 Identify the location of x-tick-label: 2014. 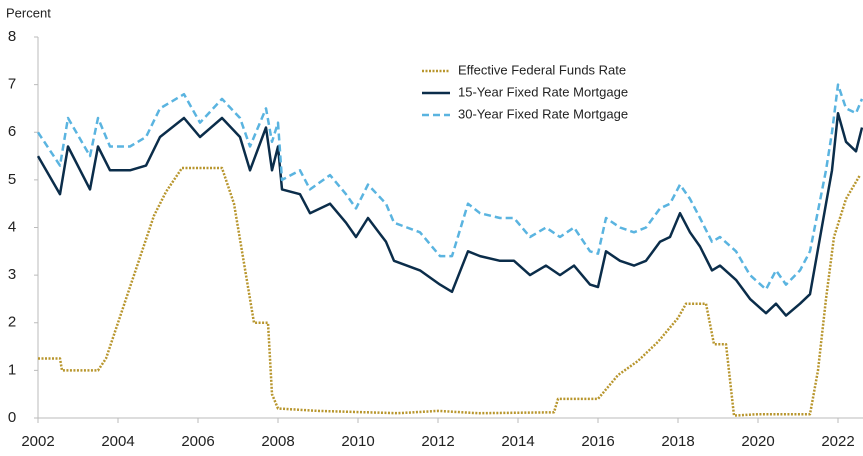
(517, 441).